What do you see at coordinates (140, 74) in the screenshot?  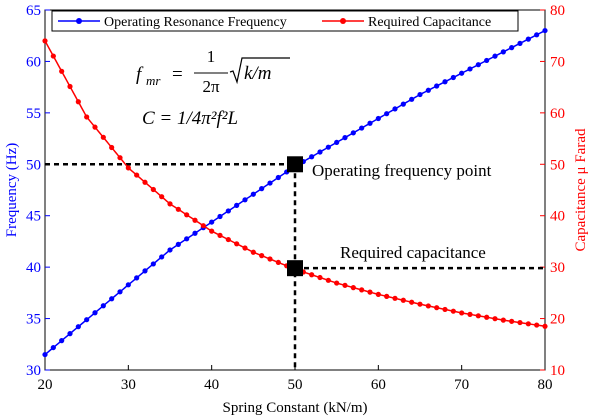 I see `formula-1-lhs: f` at bounding box center [140, 74].